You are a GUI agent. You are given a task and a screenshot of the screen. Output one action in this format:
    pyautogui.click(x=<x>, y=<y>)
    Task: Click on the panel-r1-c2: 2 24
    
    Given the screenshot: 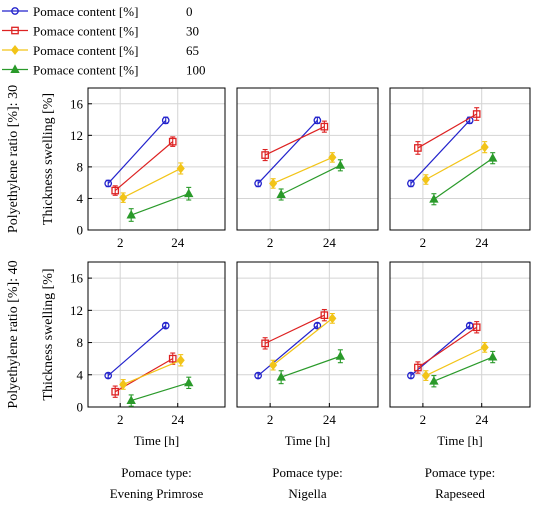 What is the action you would take?
    pyautogui.click(x=460, y=344)
    